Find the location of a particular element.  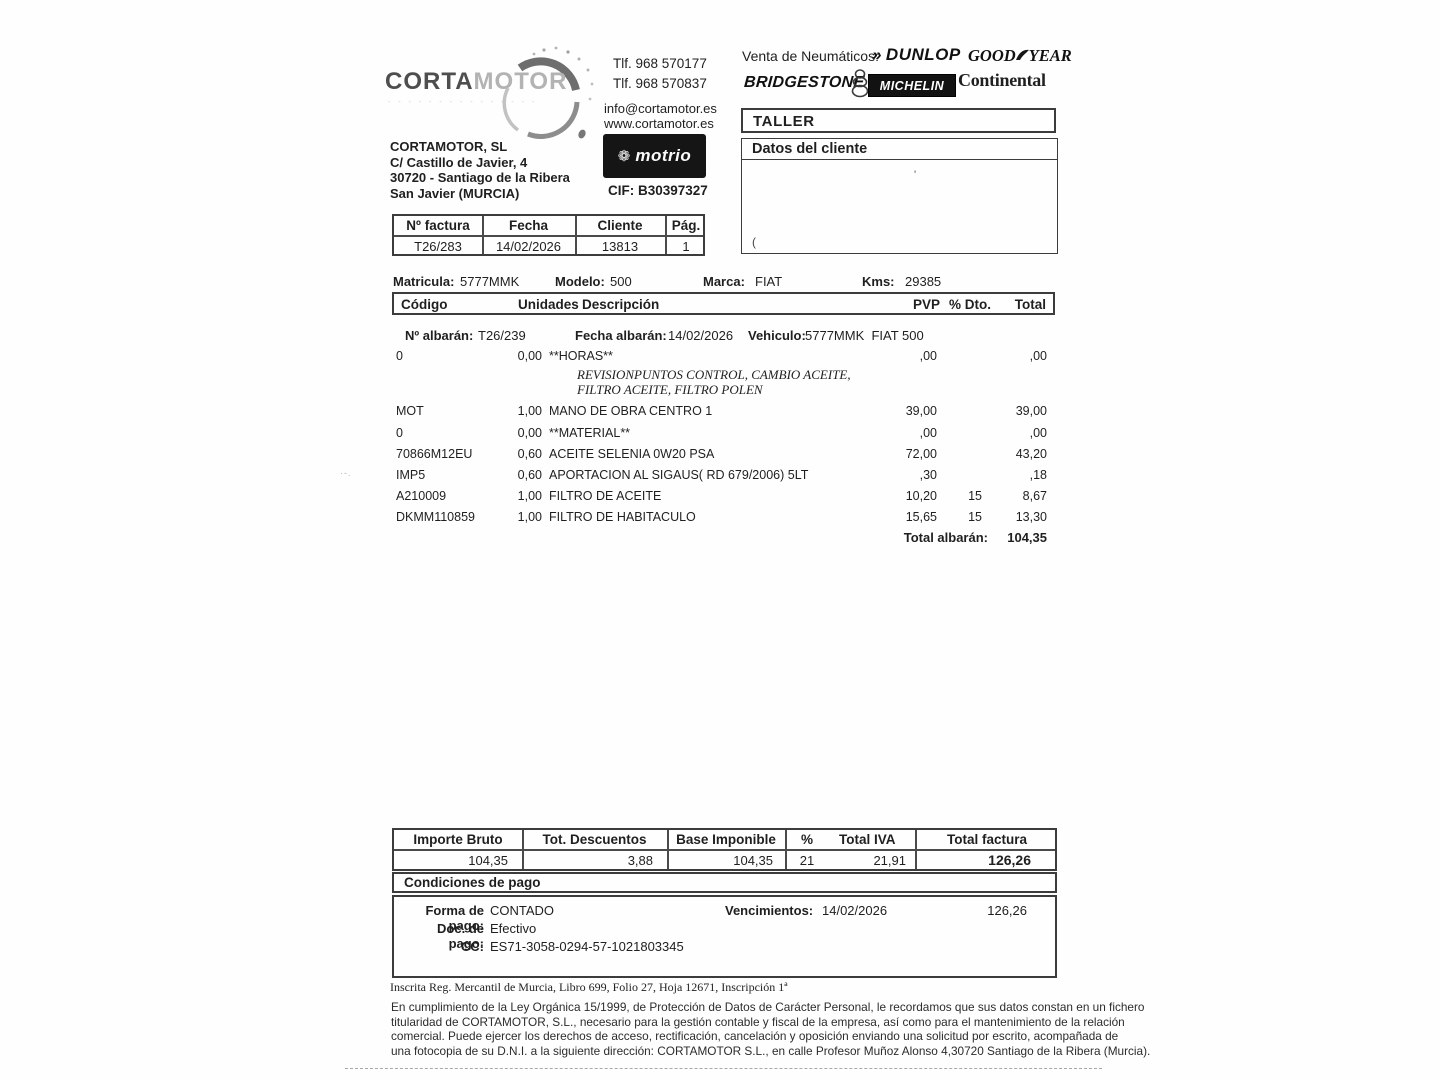

marca-value: FIAT is located at coordinates (769, 281).